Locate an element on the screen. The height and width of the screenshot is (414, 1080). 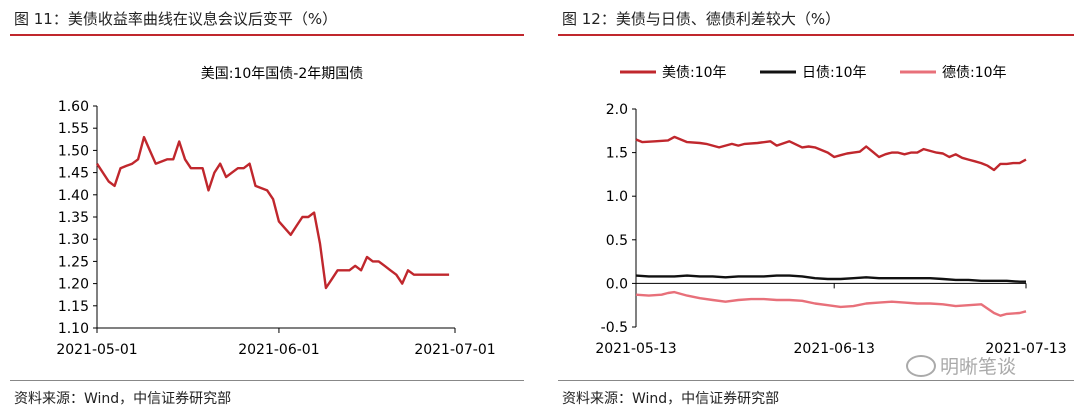
y-tick-label: 2.0 is located at coordinates (617, 110).